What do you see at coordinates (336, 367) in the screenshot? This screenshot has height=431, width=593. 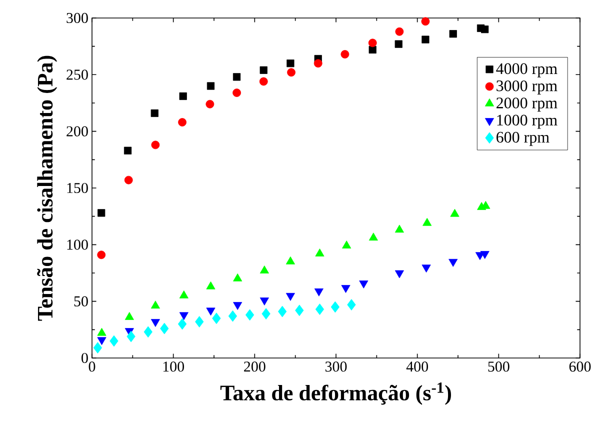 I see `x-tick-label: 300` at bounding box center [336, 367].